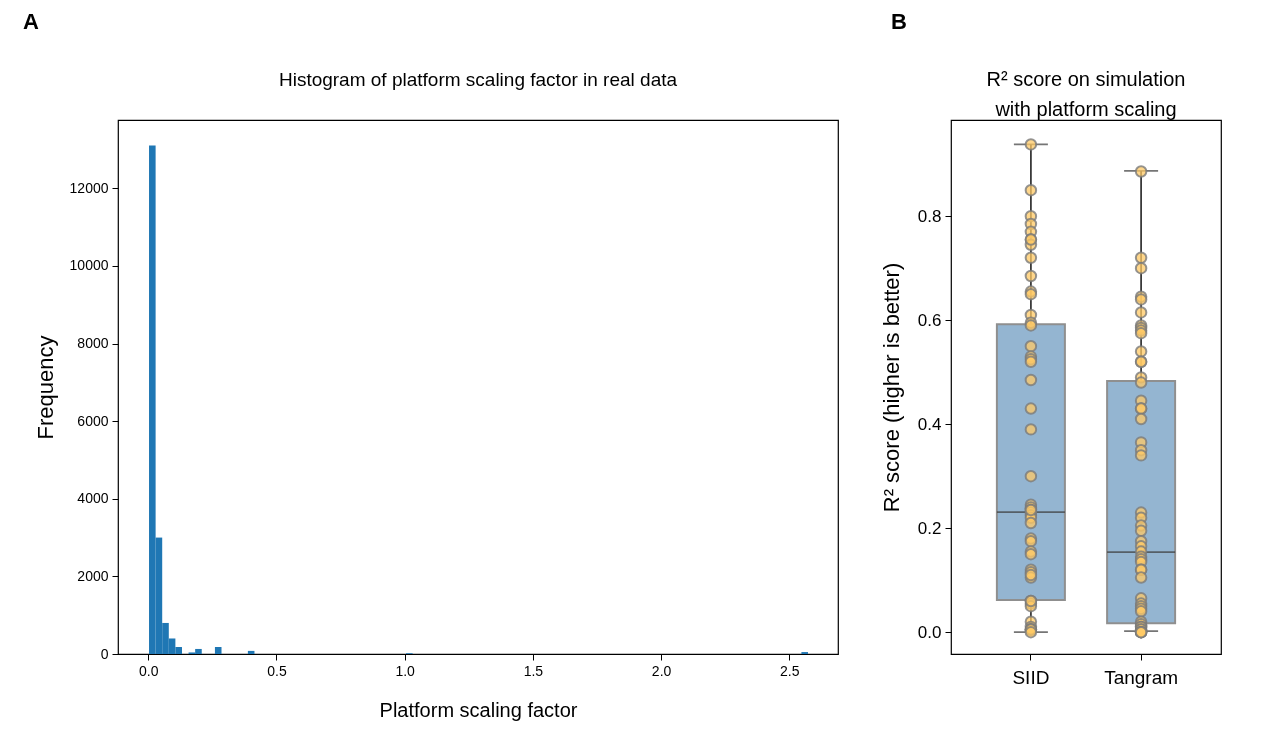 The width and height of the screenshot is (1266, 740). Describe the element at coordinates (929, 528) in the screenshot. I see `y-tick-label: 0.2` at that location.